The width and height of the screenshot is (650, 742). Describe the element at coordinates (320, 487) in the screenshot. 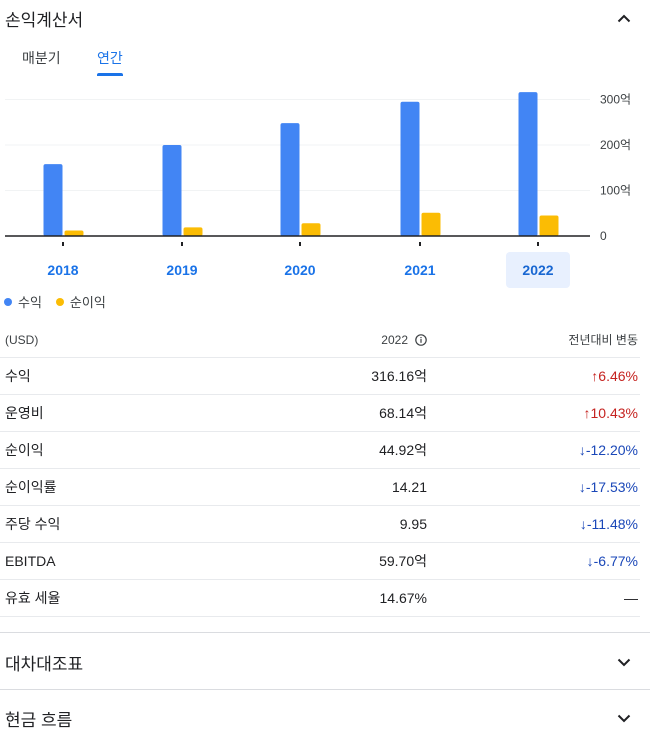

I see `table-row: 순이익률 14.21 ↓-17.53%` at that location.